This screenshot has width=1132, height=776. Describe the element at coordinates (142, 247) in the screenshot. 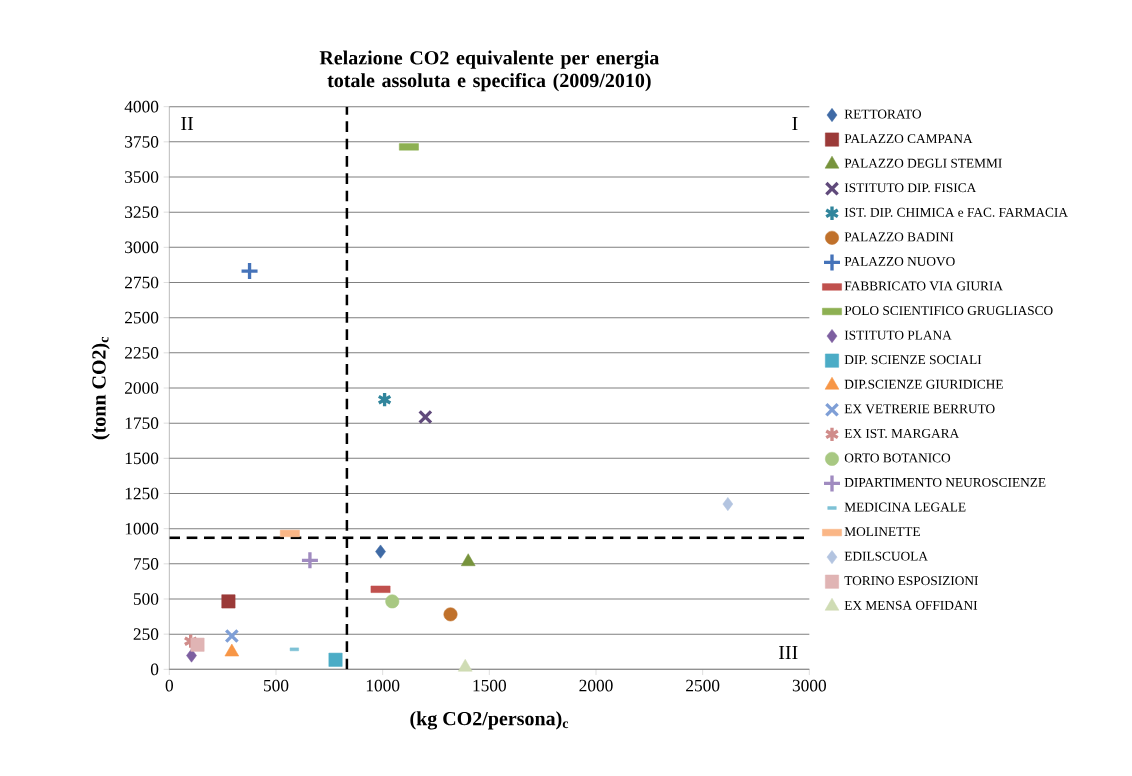

I see `y-tick-label: 3000` at that location.